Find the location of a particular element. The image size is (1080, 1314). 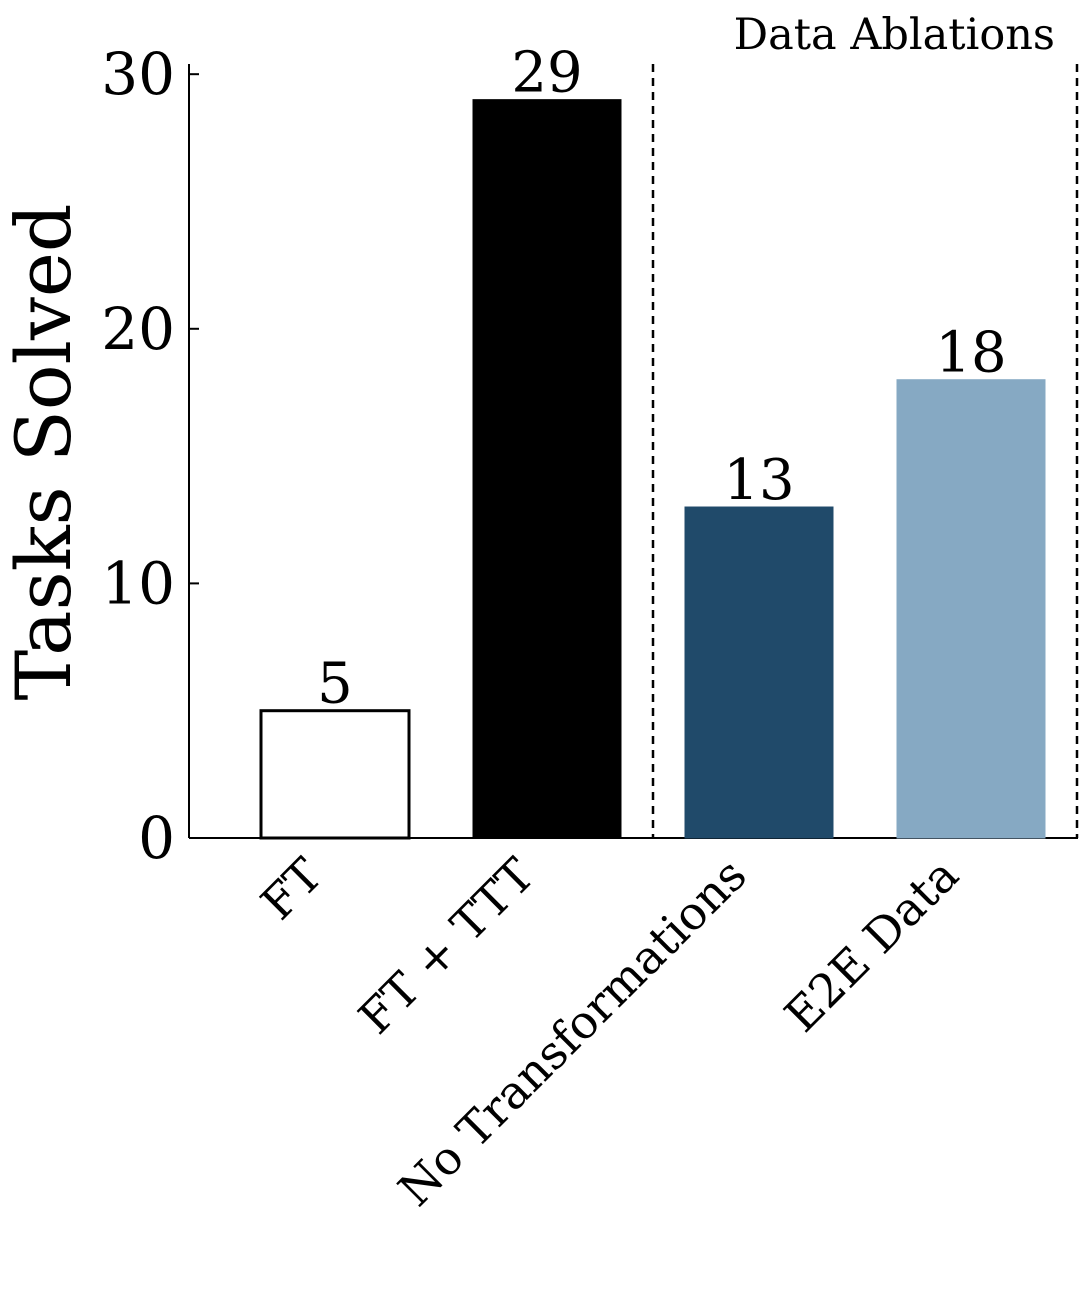

data-label-0: 5 is located at coordinates (335, 684).